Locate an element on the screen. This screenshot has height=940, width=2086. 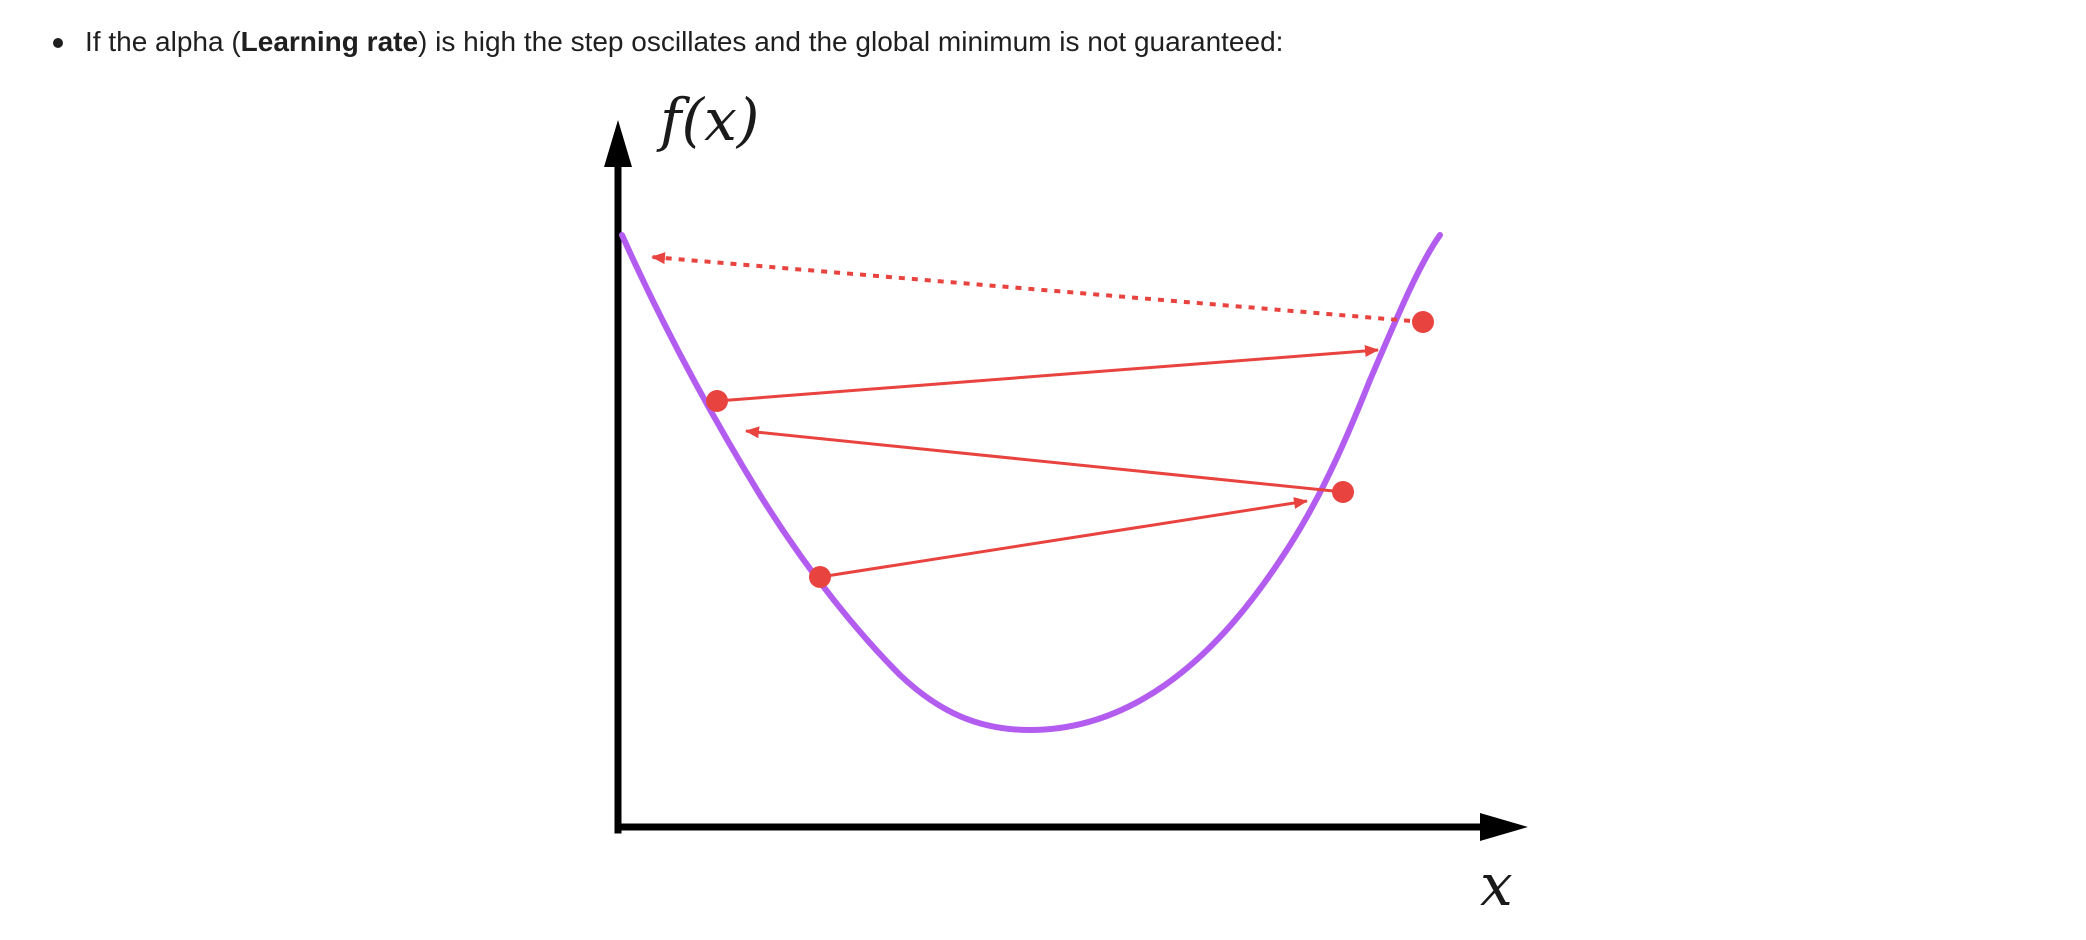
learning-rate-term: Learning rate is located at coordinates (329, 41).